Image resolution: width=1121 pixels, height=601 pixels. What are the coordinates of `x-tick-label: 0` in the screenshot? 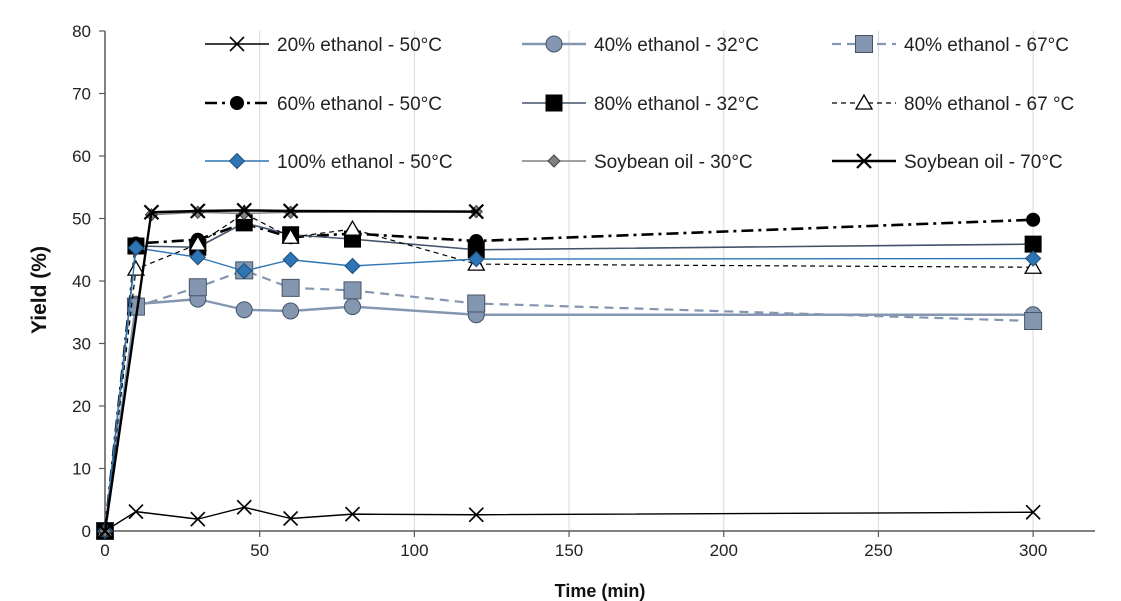 It's located at (104, 550).